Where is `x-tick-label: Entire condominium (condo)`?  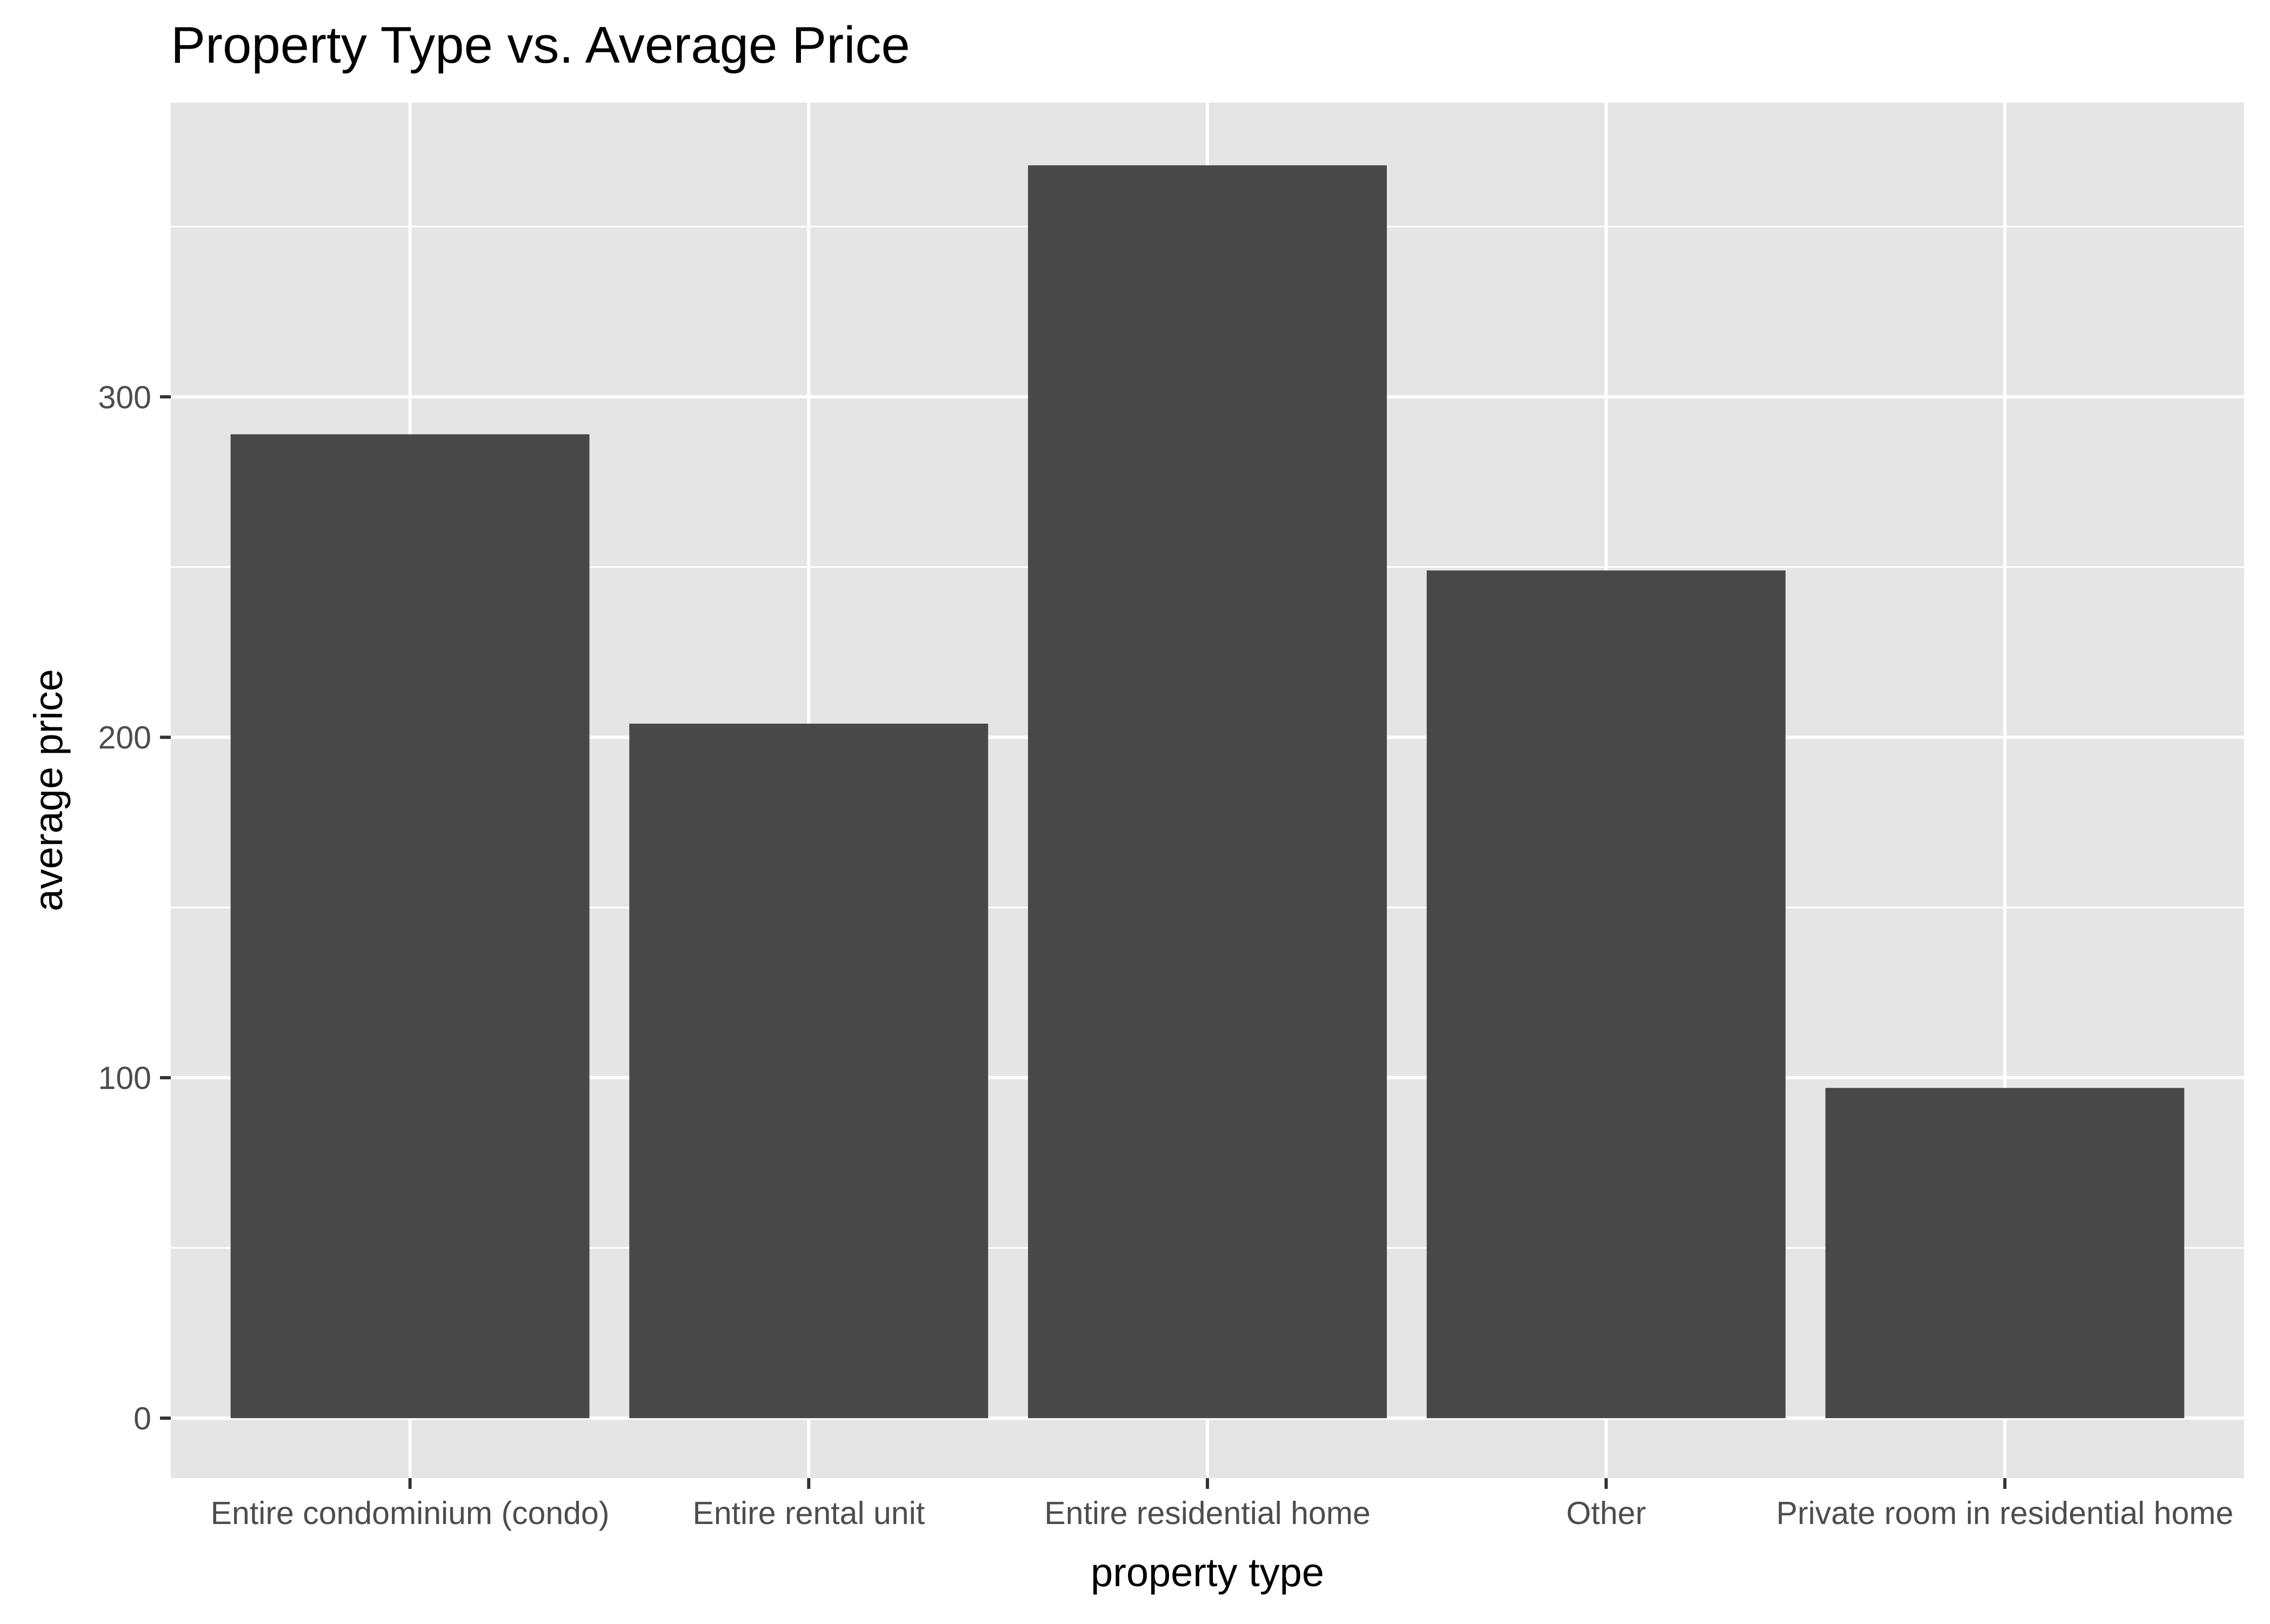
x-tick-label: Entire condominium (condo) is located at coordinates (410, 1513).